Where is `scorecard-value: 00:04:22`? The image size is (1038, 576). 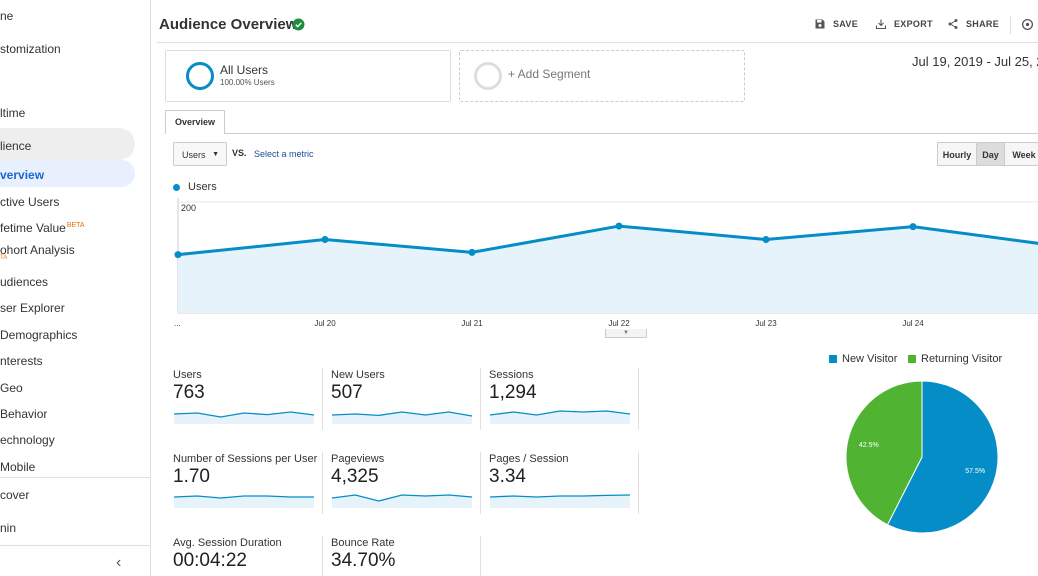 scorecard-value: 00:04:22 is located at coordinates (210, 560).